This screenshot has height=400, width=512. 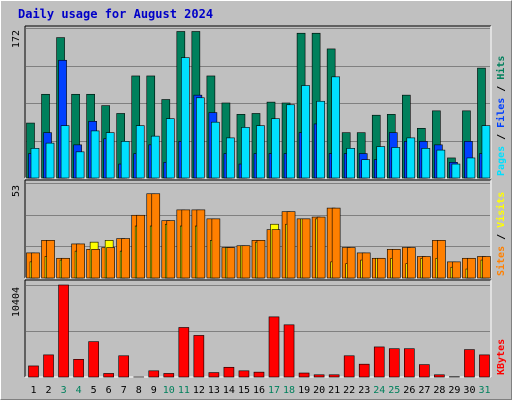 What do you see at coordinates (319, 390) in the screenshot?
I see `x-tick-label-day-20: 20` at bounding box center [319, 390].